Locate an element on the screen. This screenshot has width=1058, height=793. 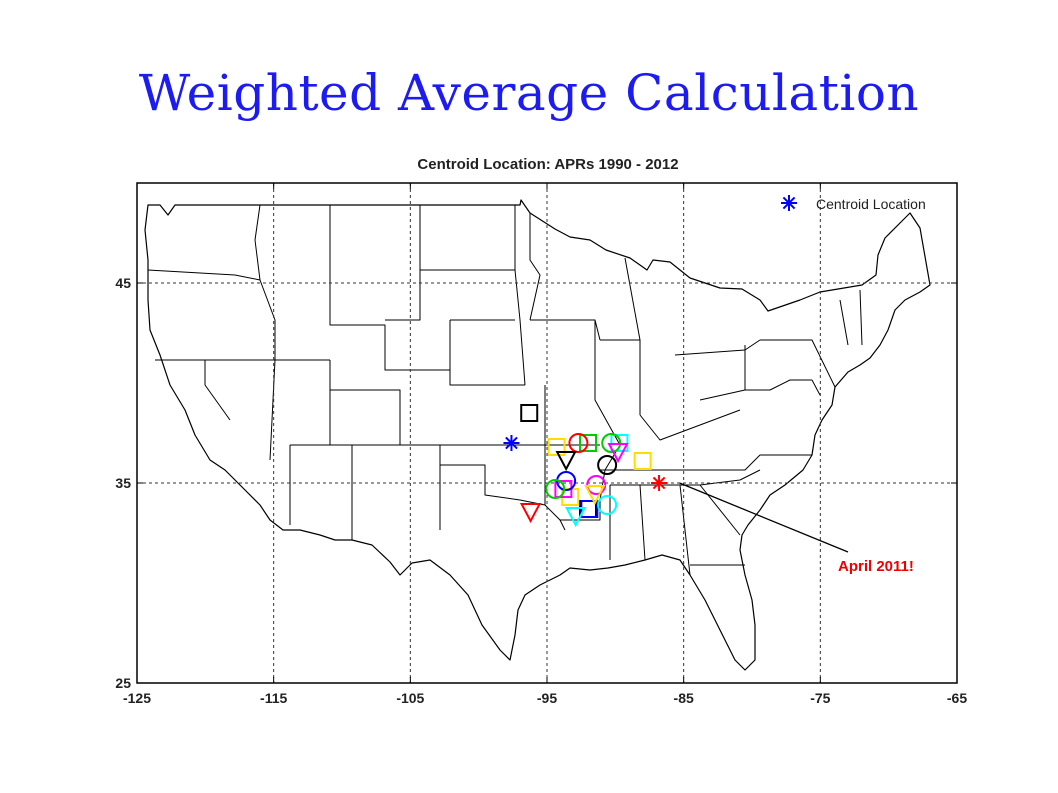
y-tick-label: 25 is located at coordinates (123, 683).